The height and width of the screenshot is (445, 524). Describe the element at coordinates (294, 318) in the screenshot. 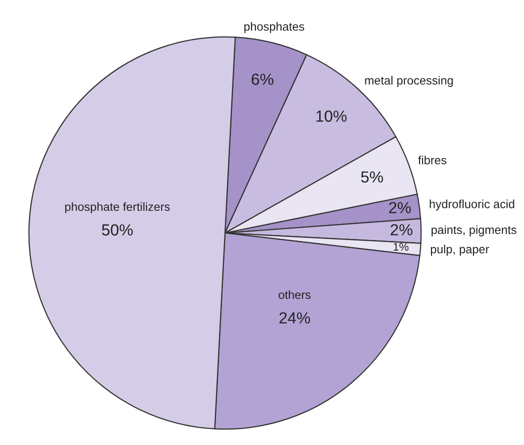

I see `data-label: 24%` at that location.